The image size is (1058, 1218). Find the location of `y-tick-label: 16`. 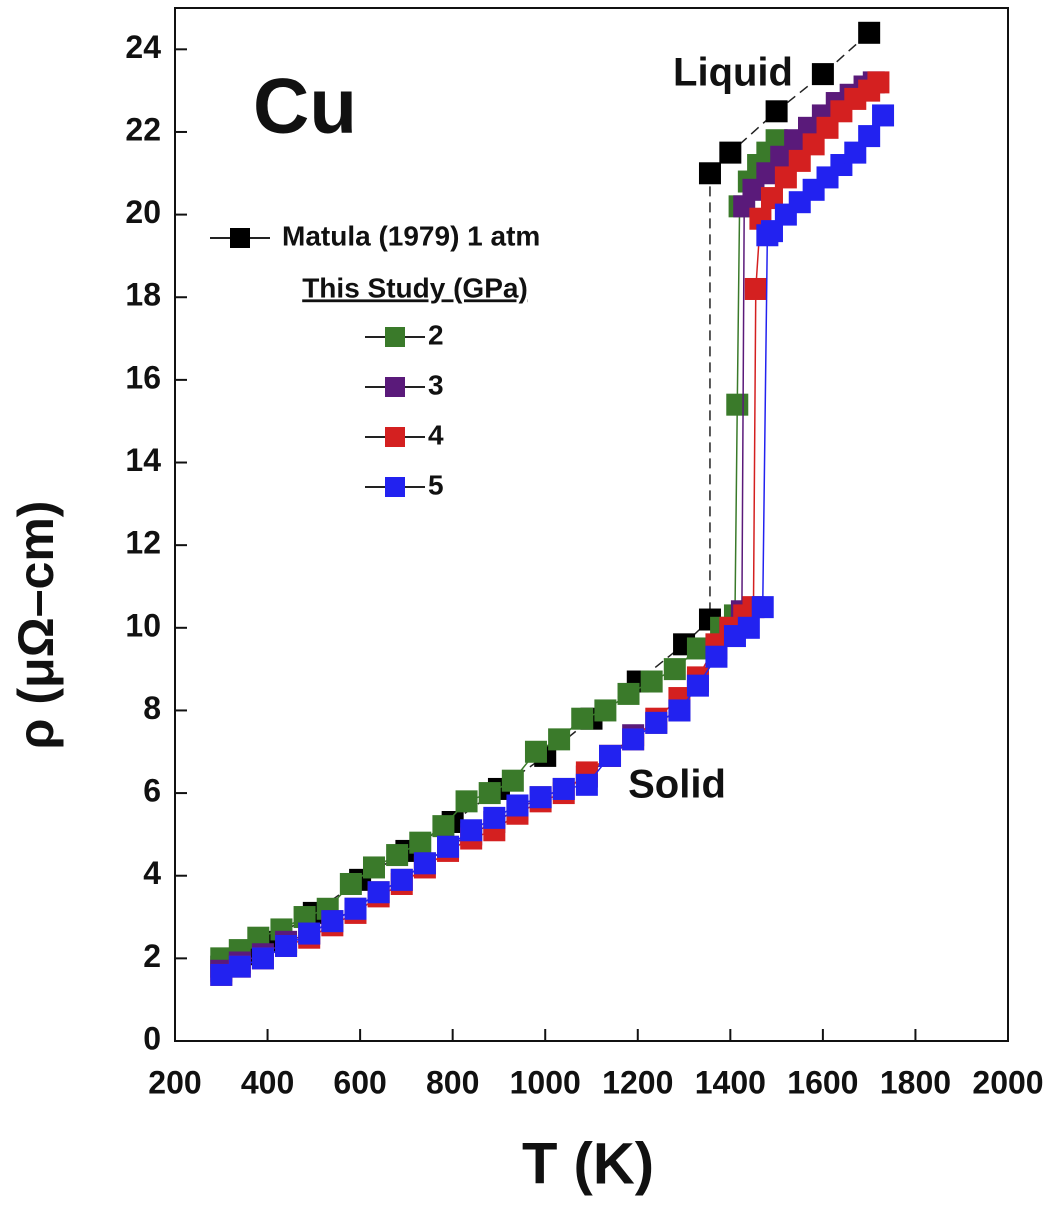

y-tick-label: 16 is located at coordinates (143, 377).